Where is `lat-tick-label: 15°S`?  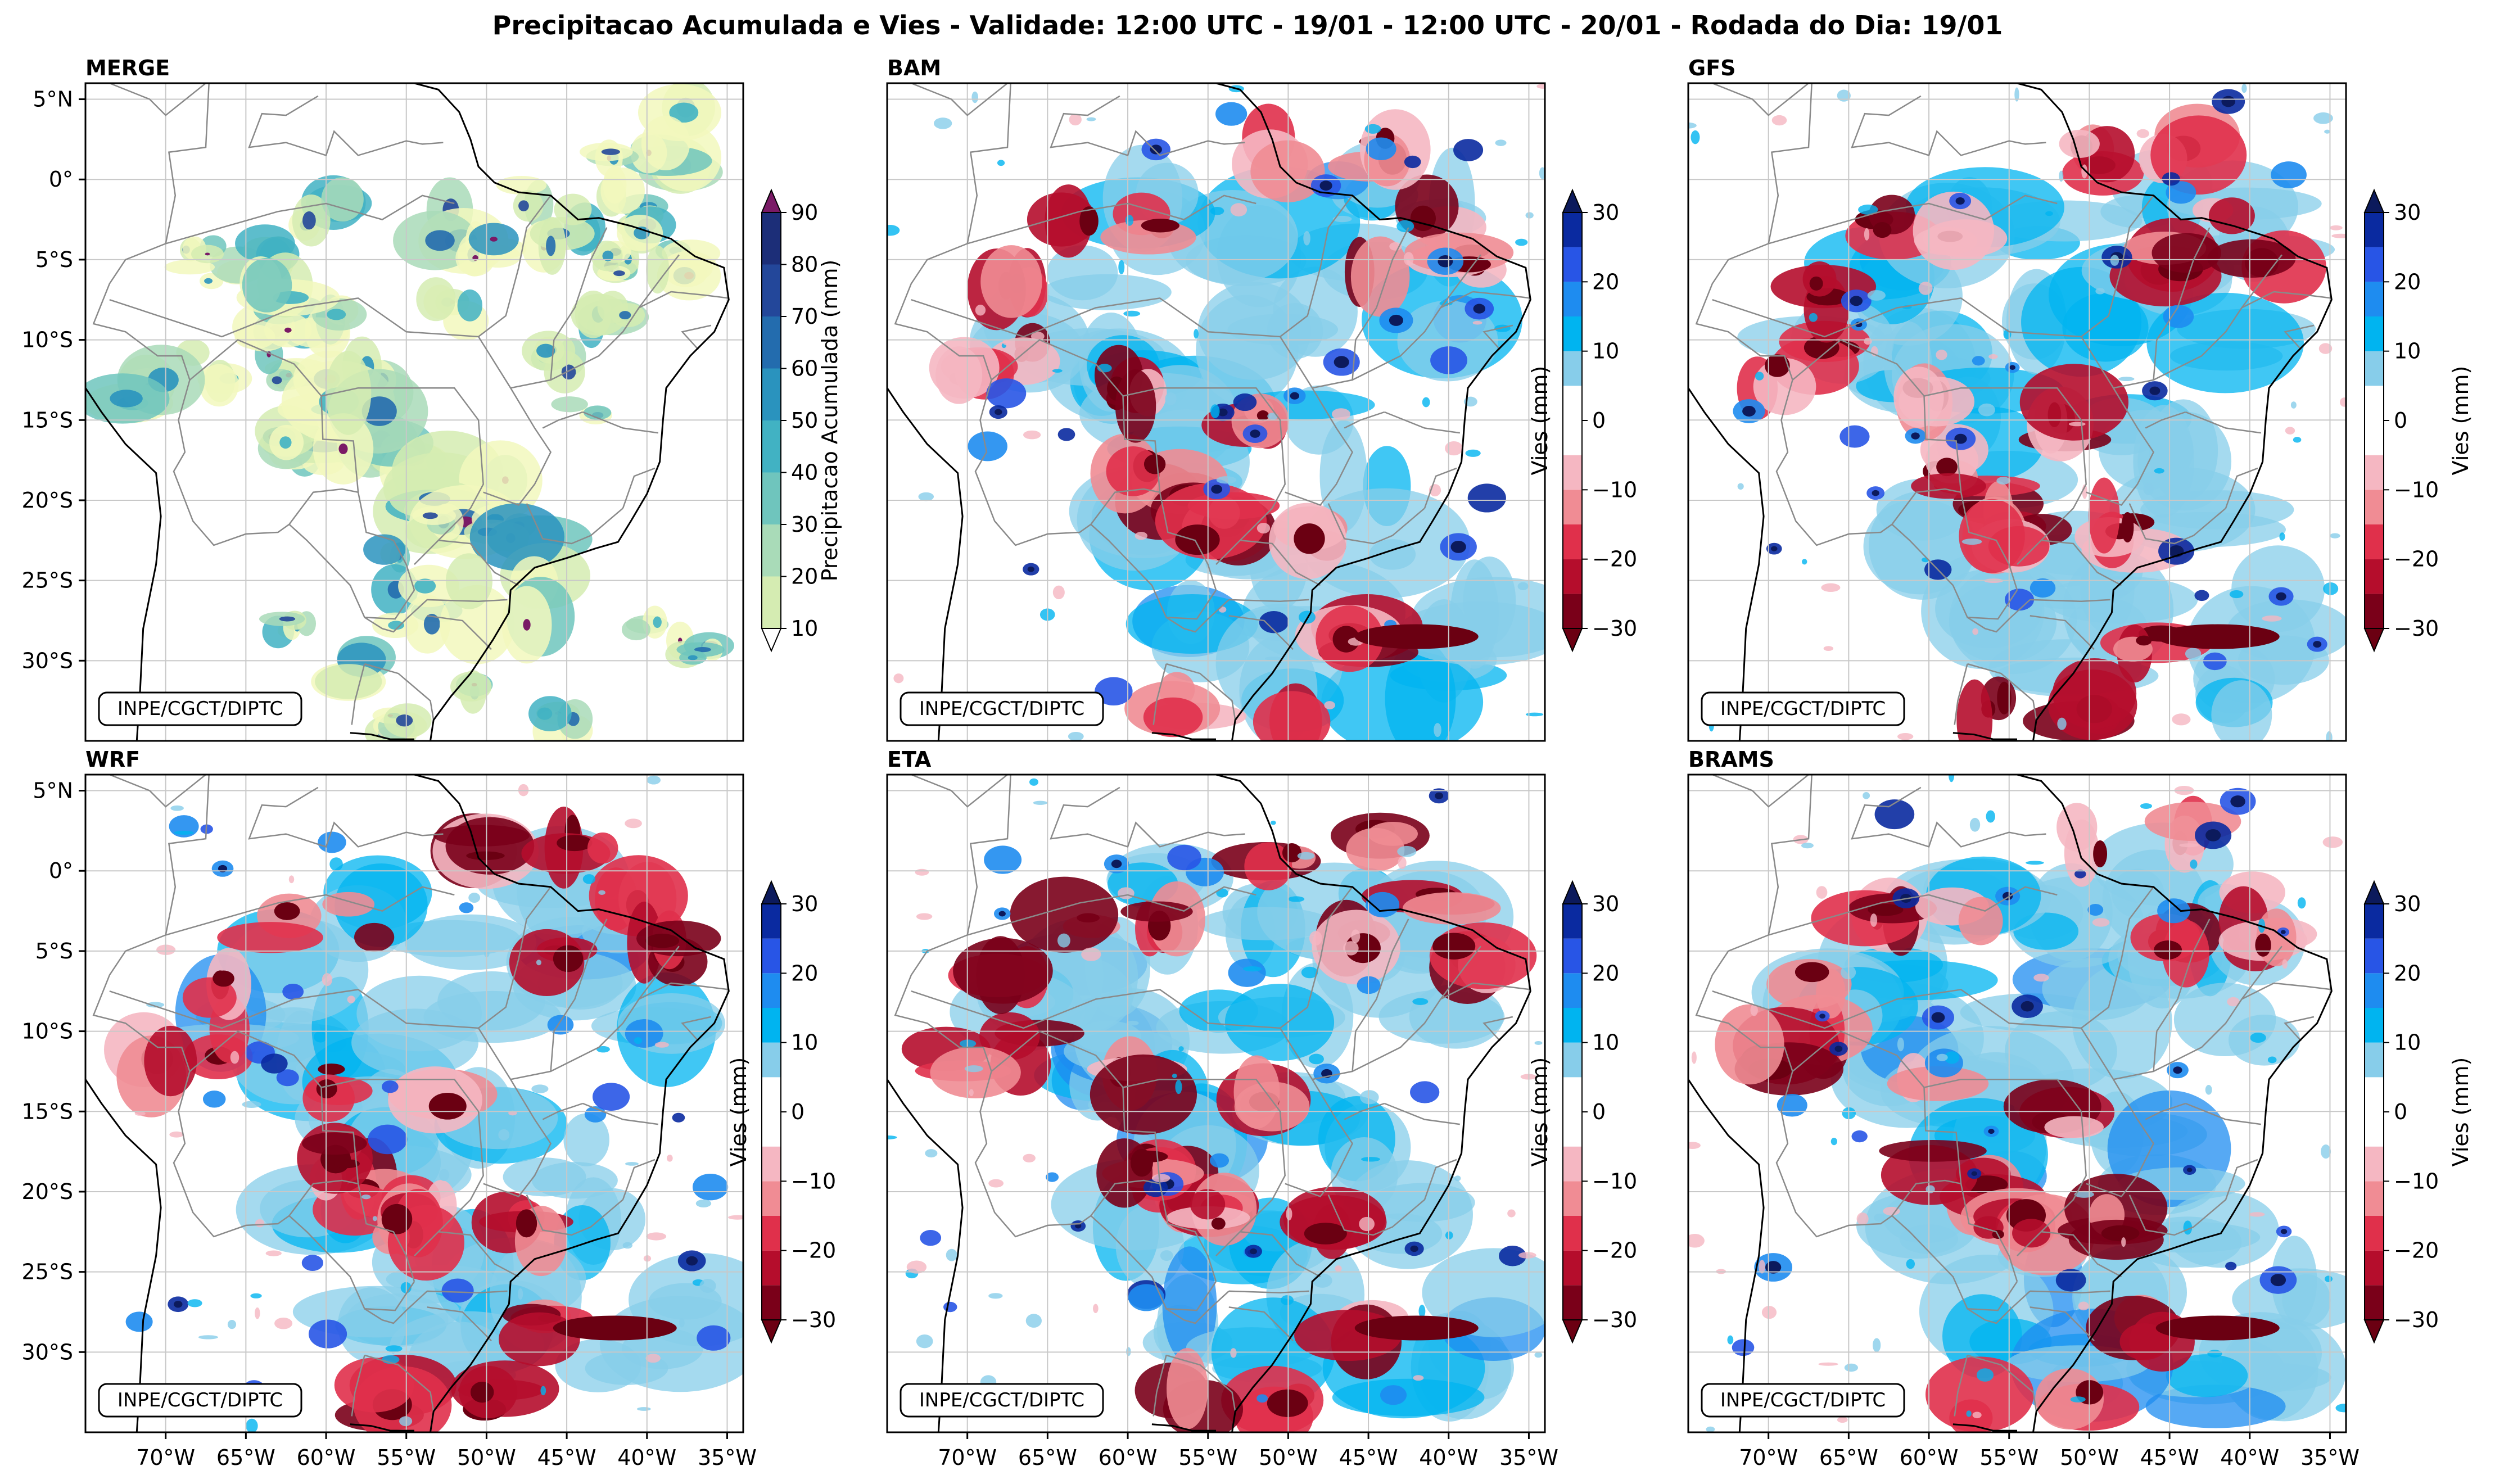 lat-tick-label: 15°S is located at coordinates (47, 1111).